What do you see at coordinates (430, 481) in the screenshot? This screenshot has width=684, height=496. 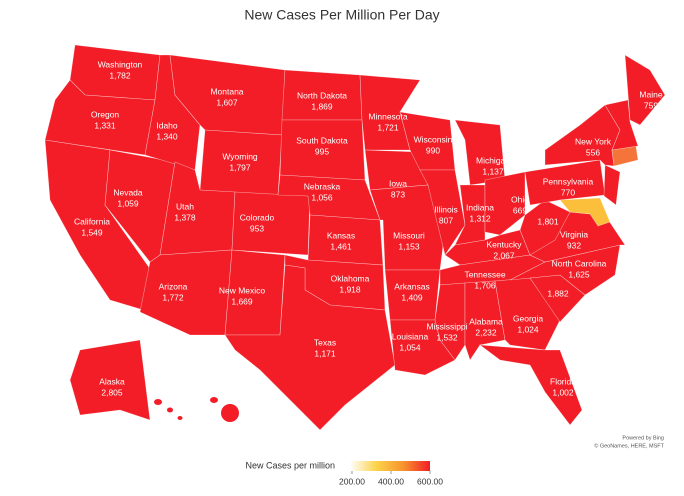 I see `legend-tick-label: 600.00` at bounding box center [430, 481].